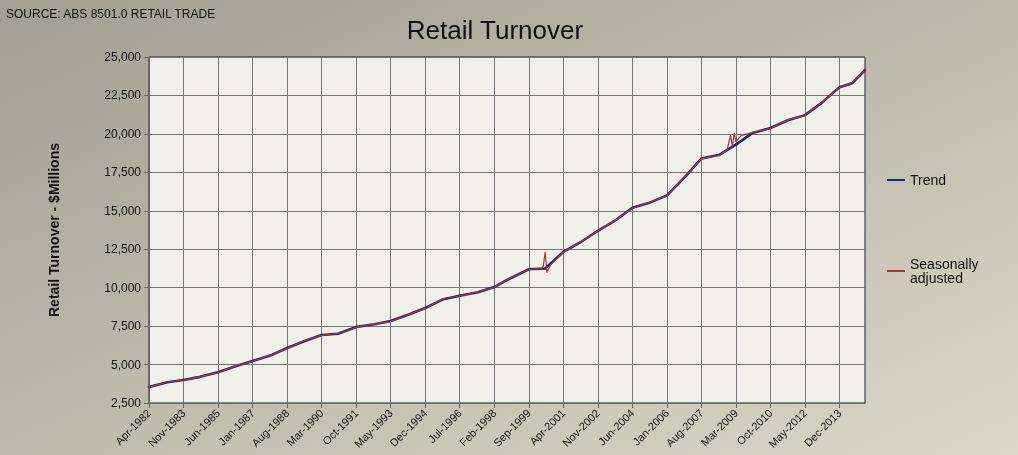  What do you see at coordinates (54, 229) in the screenshot?
I see `y-axis-title: Retail Turnover - $Millions` at bounding box center [54, 229].